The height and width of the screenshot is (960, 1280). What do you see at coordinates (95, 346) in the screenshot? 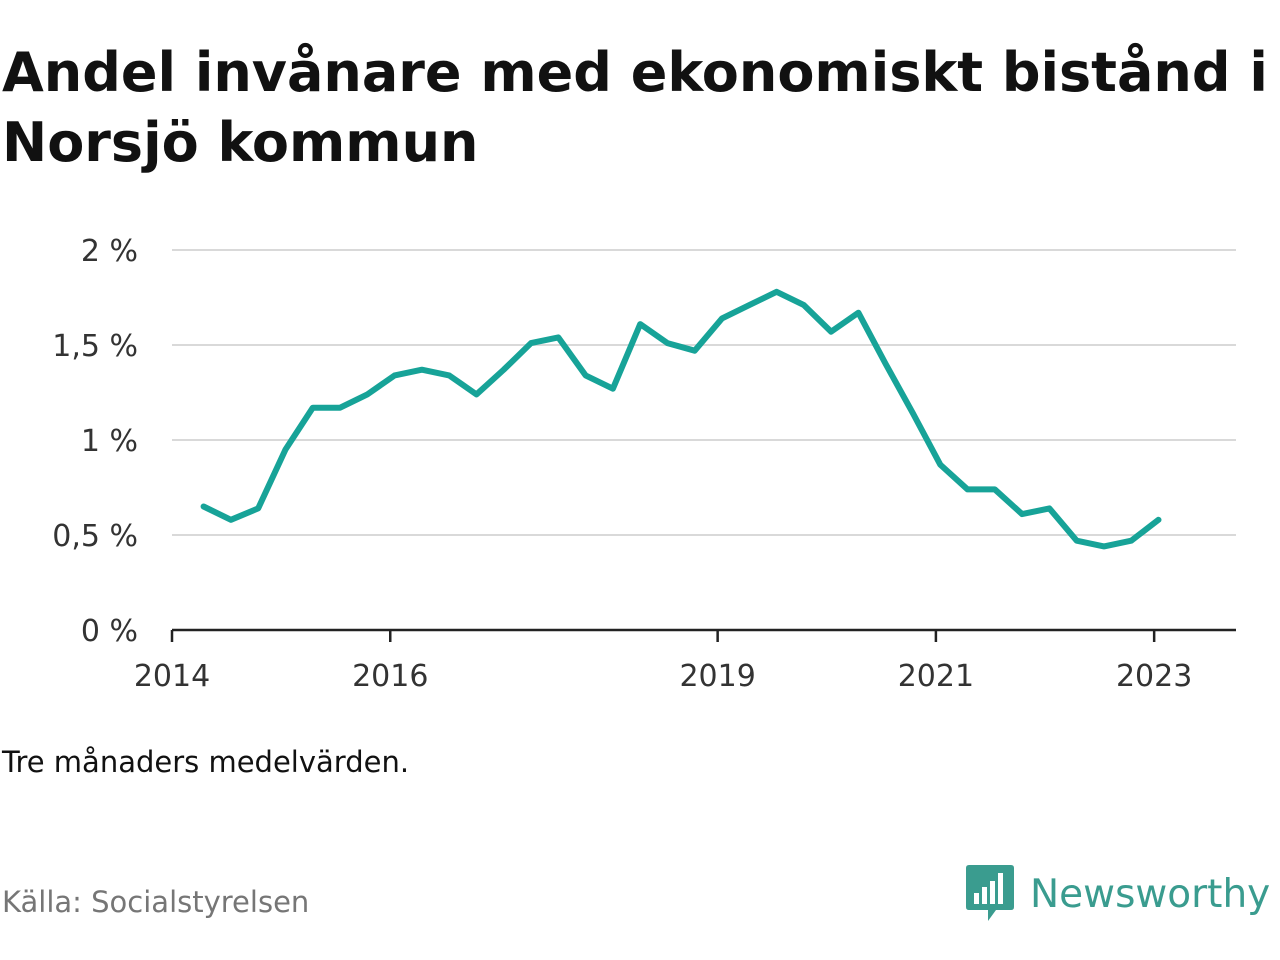
I see `y-tick-label: 1,5 %` at bounding box center [95, 346].